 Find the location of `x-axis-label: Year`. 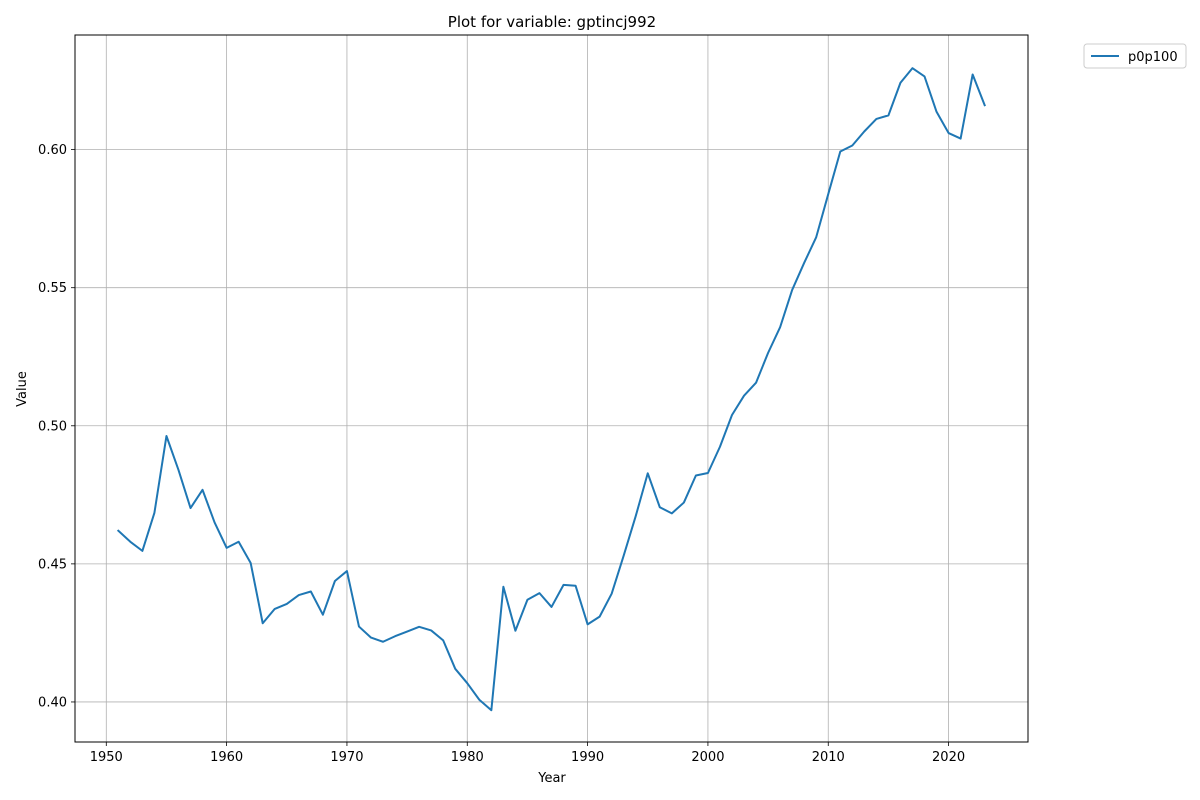

x-axis-label: Year is located at coordinates (551, 778).